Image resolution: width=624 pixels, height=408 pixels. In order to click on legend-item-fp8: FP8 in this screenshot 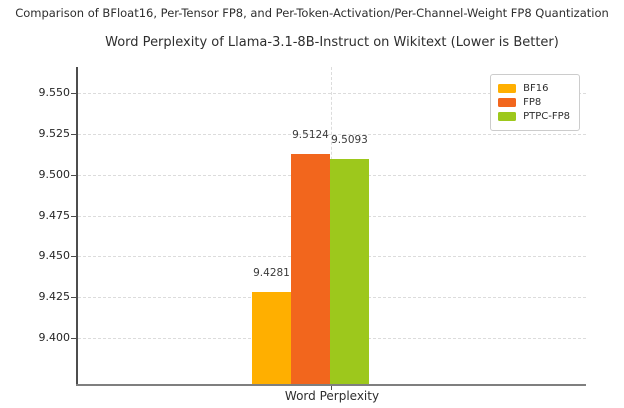, I will do `click(534, 102)`.